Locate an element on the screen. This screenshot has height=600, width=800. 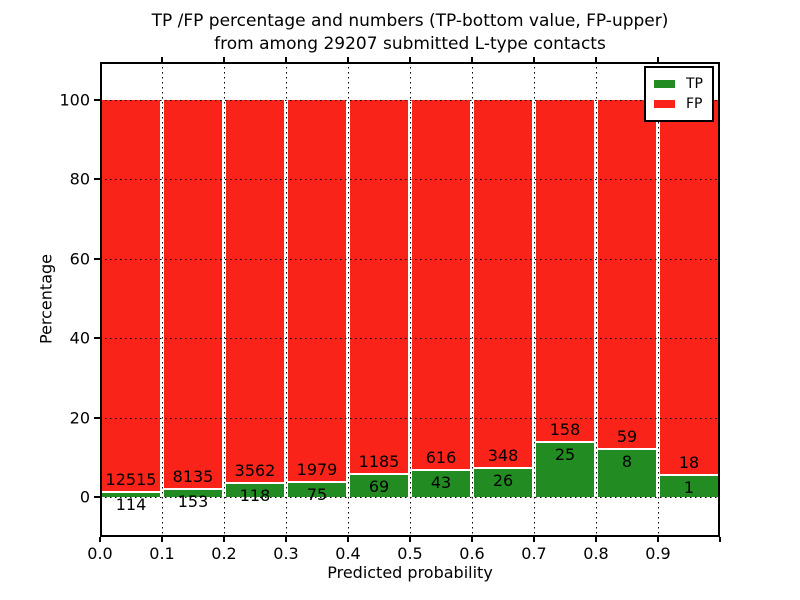
fp-count-label: 158 is located at coordinates (565, 429).